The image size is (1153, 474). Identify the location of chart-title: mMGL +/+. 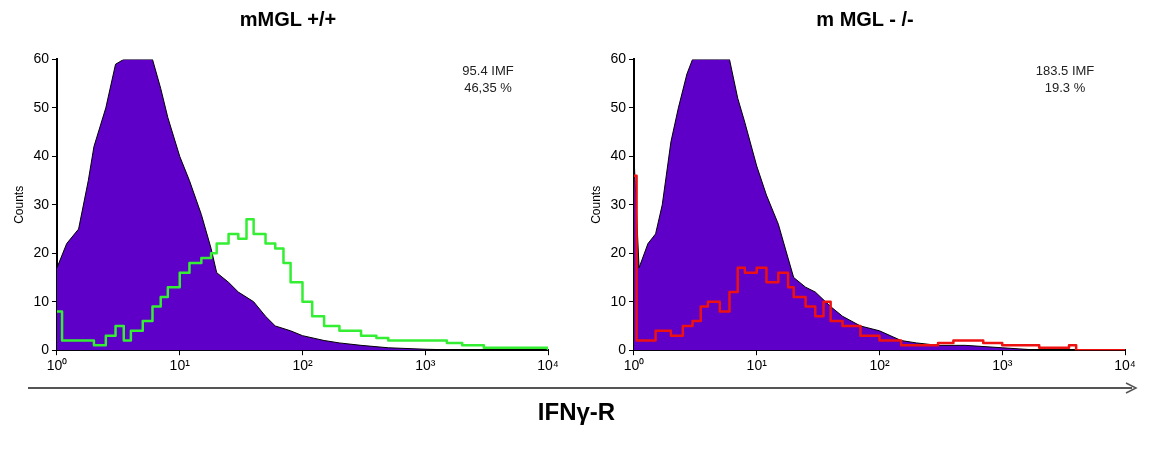
(288, 20).